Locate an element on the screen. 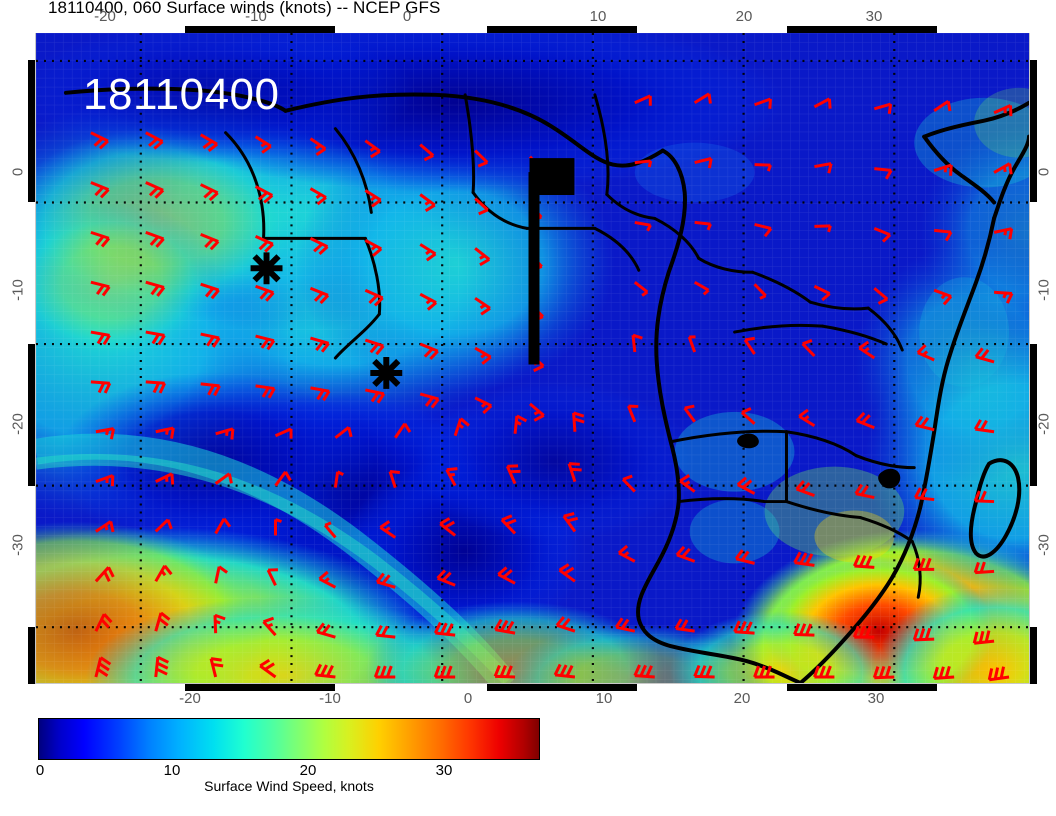  colorbar-tick-3: 30 is located at coordinates (444, 770).